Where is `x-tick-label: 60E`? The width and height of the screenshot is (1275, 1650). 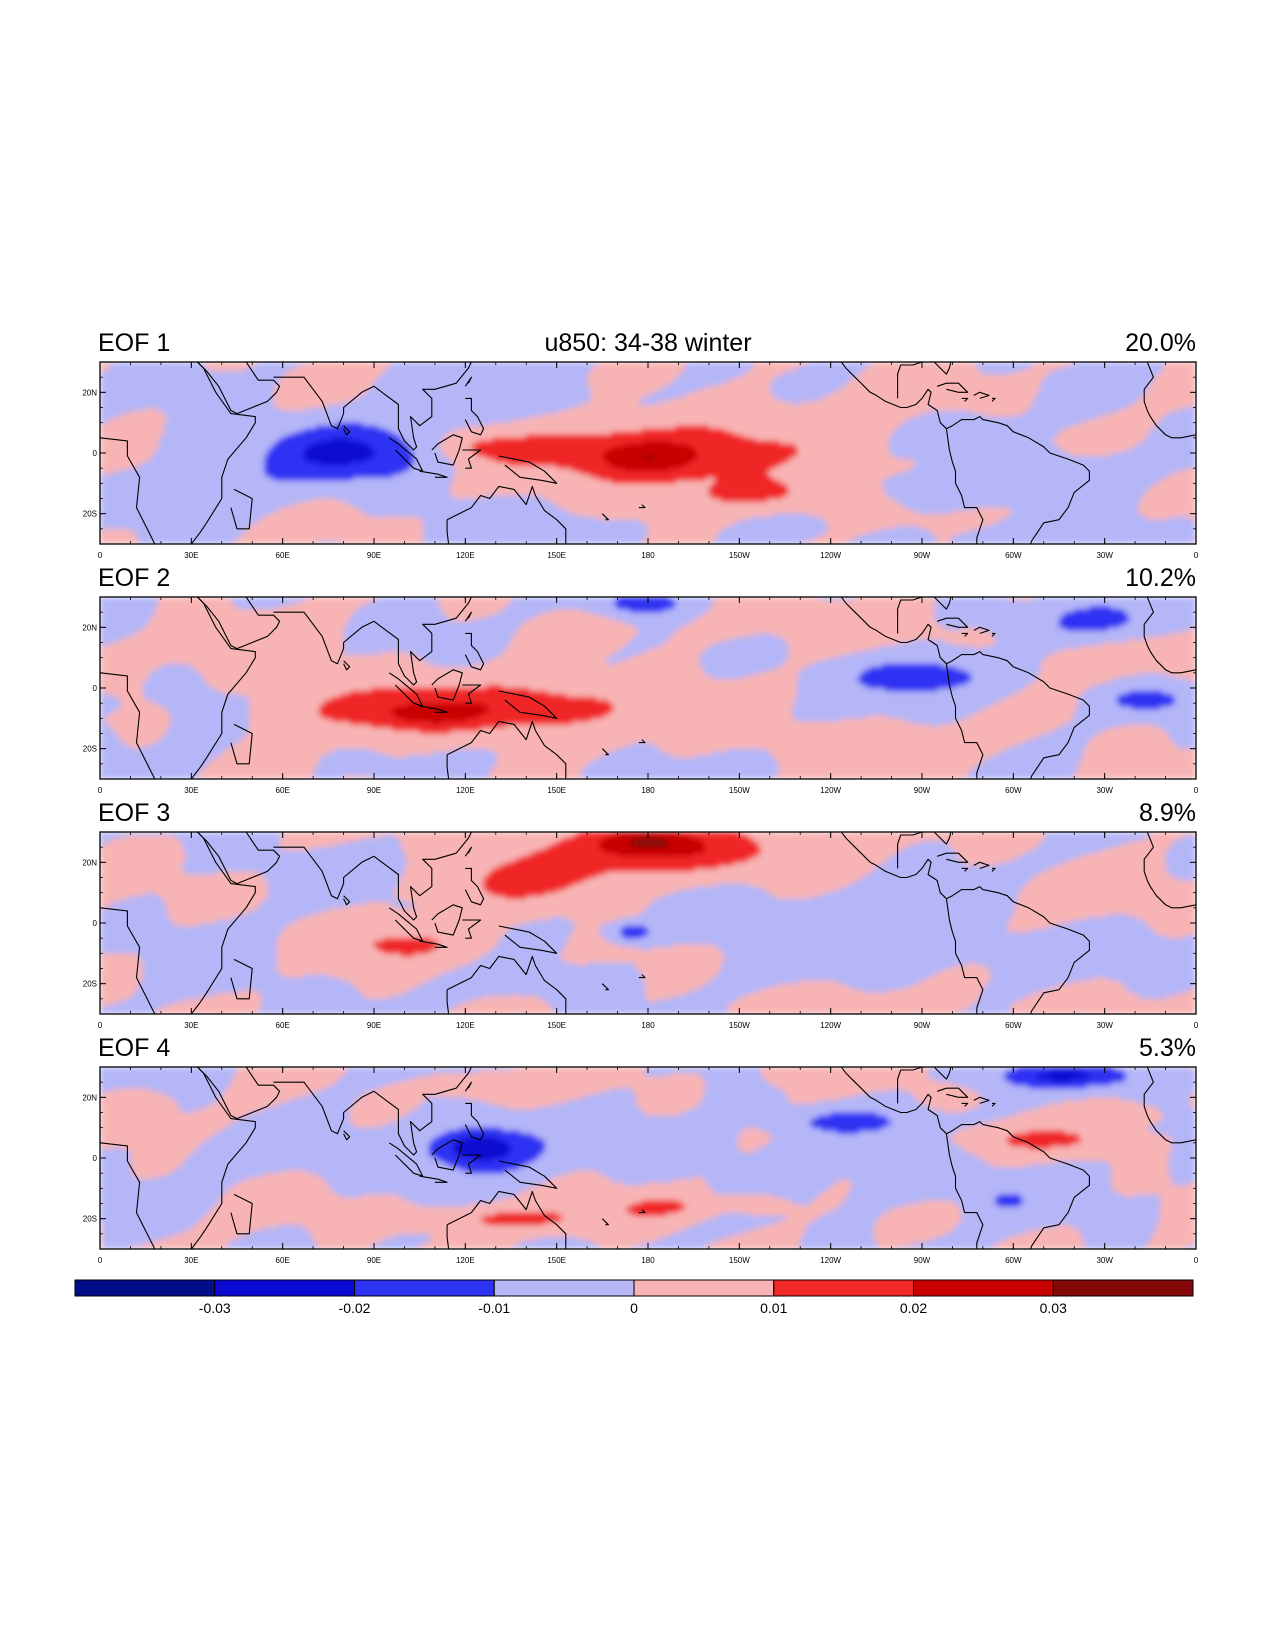 x-tick-label: 60E is located at coordinates (283, 555).